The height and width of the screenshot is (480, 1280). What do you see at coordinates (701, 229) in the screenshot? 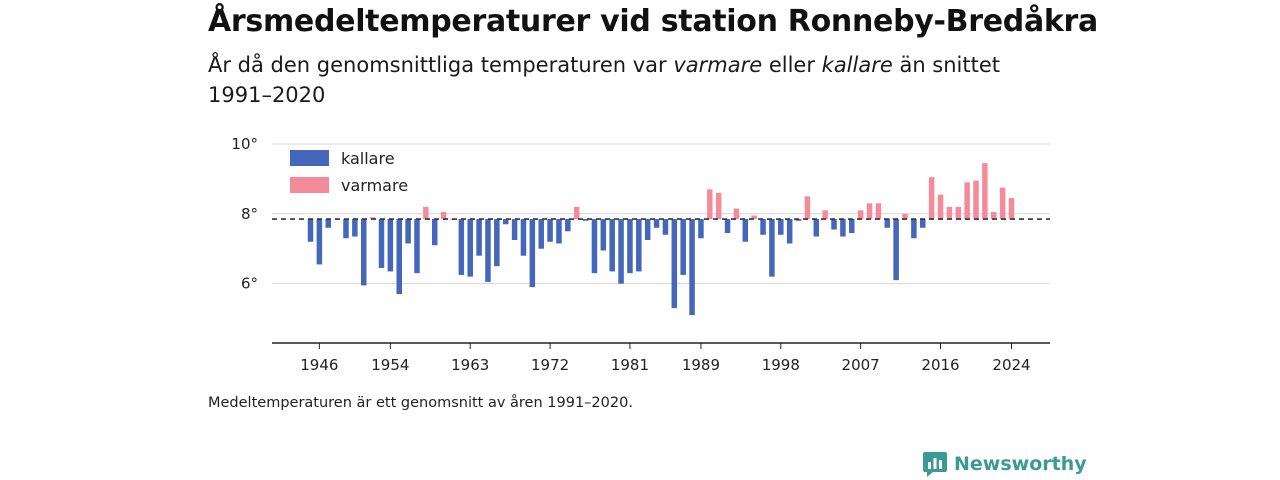
I see `bar-1989` at bounding box center [701, 229].